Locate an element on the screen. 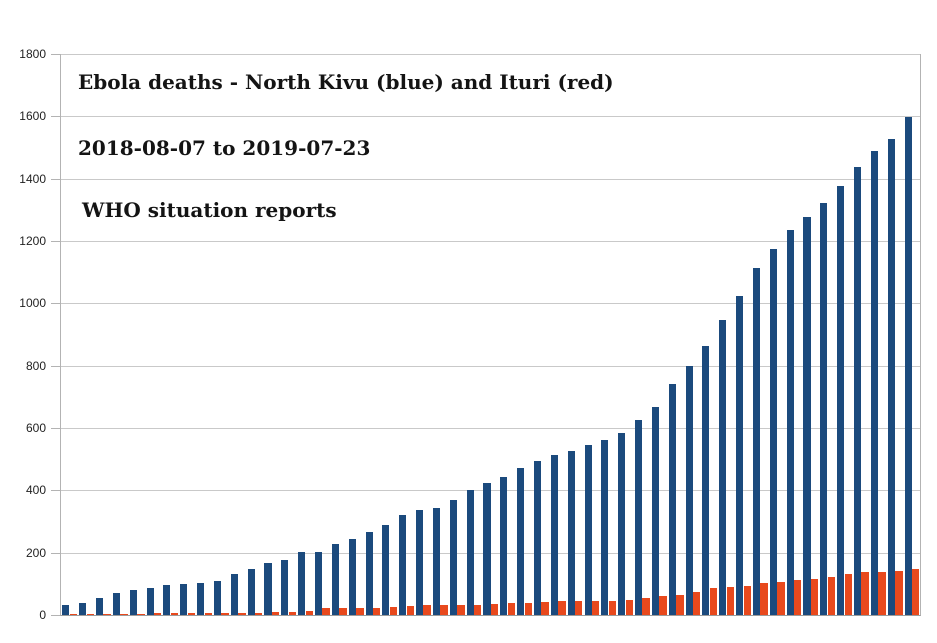 Image resolution: width=937 pixels, height=643 pixels. y-axis-label-1000: 1000 is located at coordinates (32, 303).